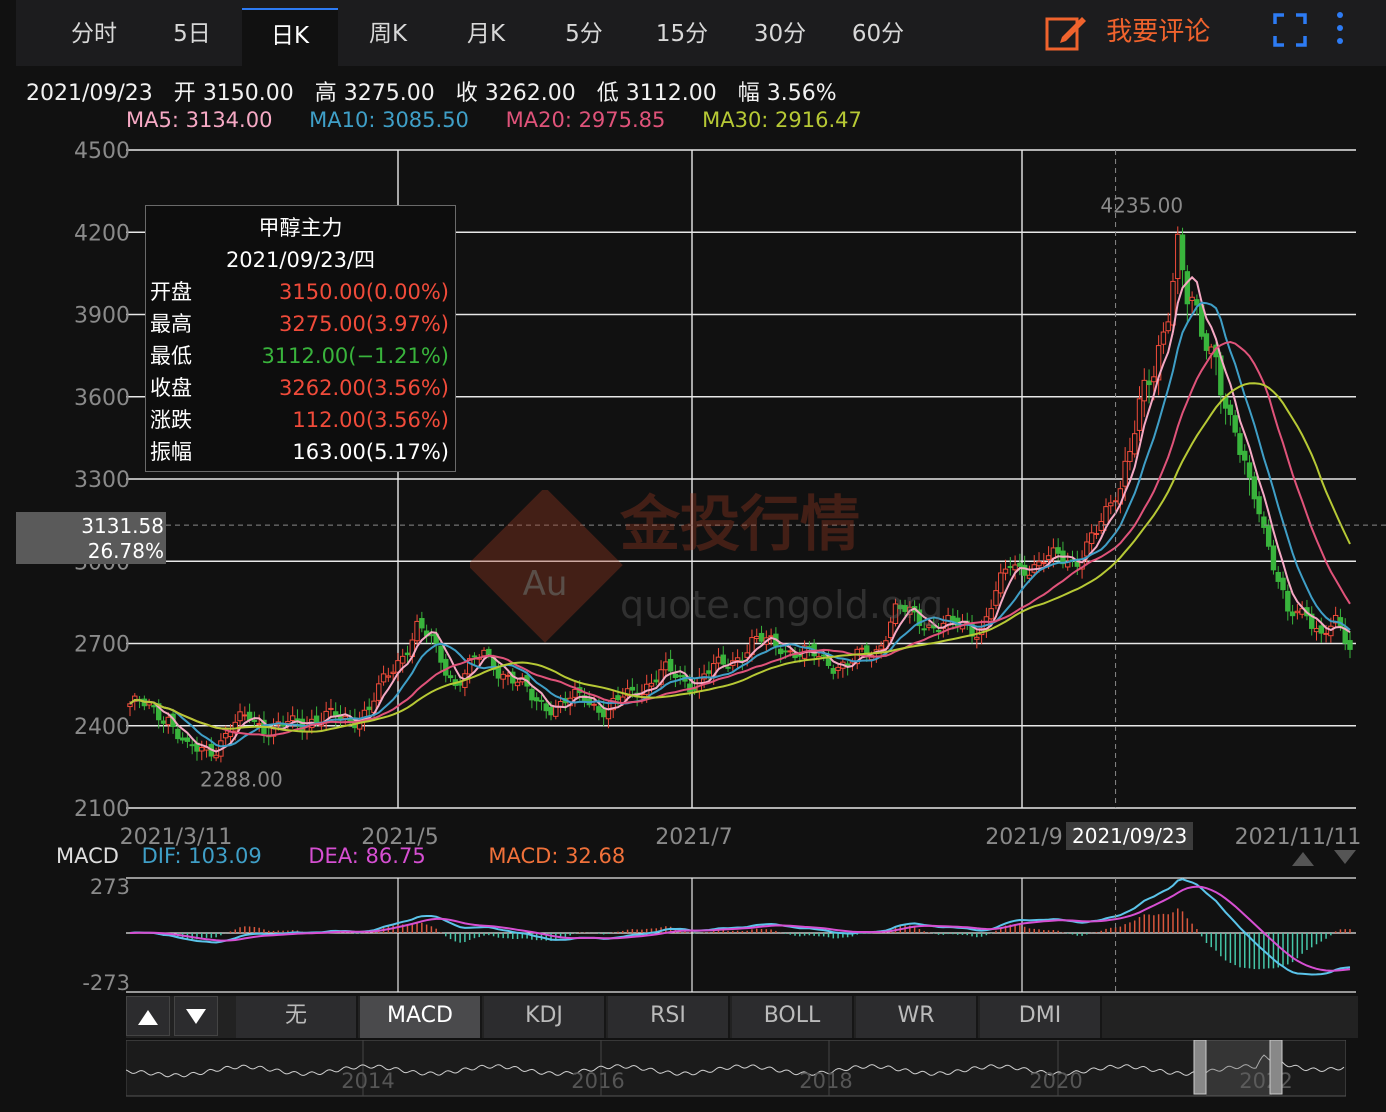 This screenshot has height=1112, width=1386. Describe the element at coordinates (297, 1017) in the screenshot. I see `indicator-无: 无` at that location.